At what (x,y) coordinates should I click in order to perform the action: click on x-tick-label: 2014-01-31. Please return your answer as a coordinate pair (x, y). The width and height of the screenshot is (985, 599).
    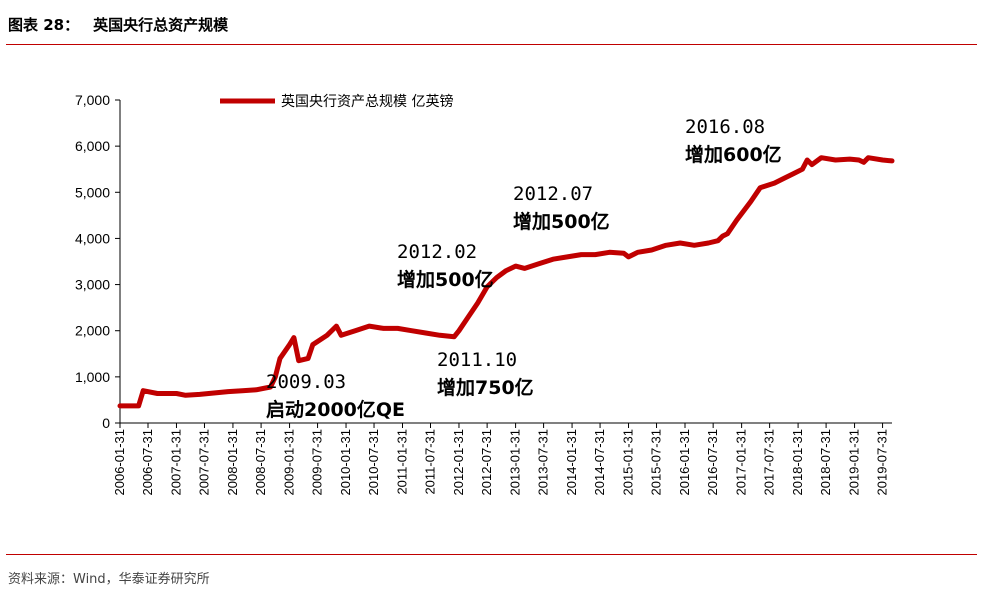
    Looking at the image, I should click on (571, 462).